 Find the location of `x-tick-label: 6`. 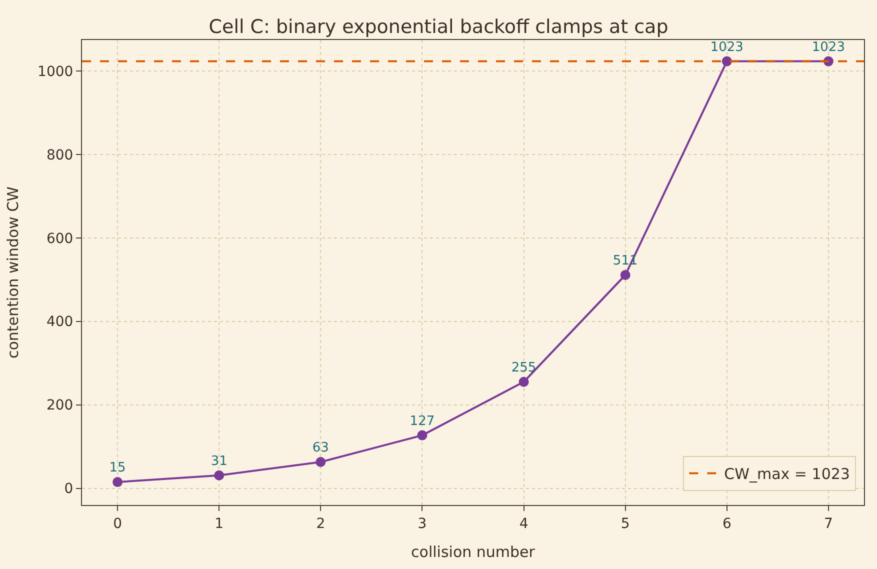

x-tick-label: 6 is located at coordinates (727, 524).